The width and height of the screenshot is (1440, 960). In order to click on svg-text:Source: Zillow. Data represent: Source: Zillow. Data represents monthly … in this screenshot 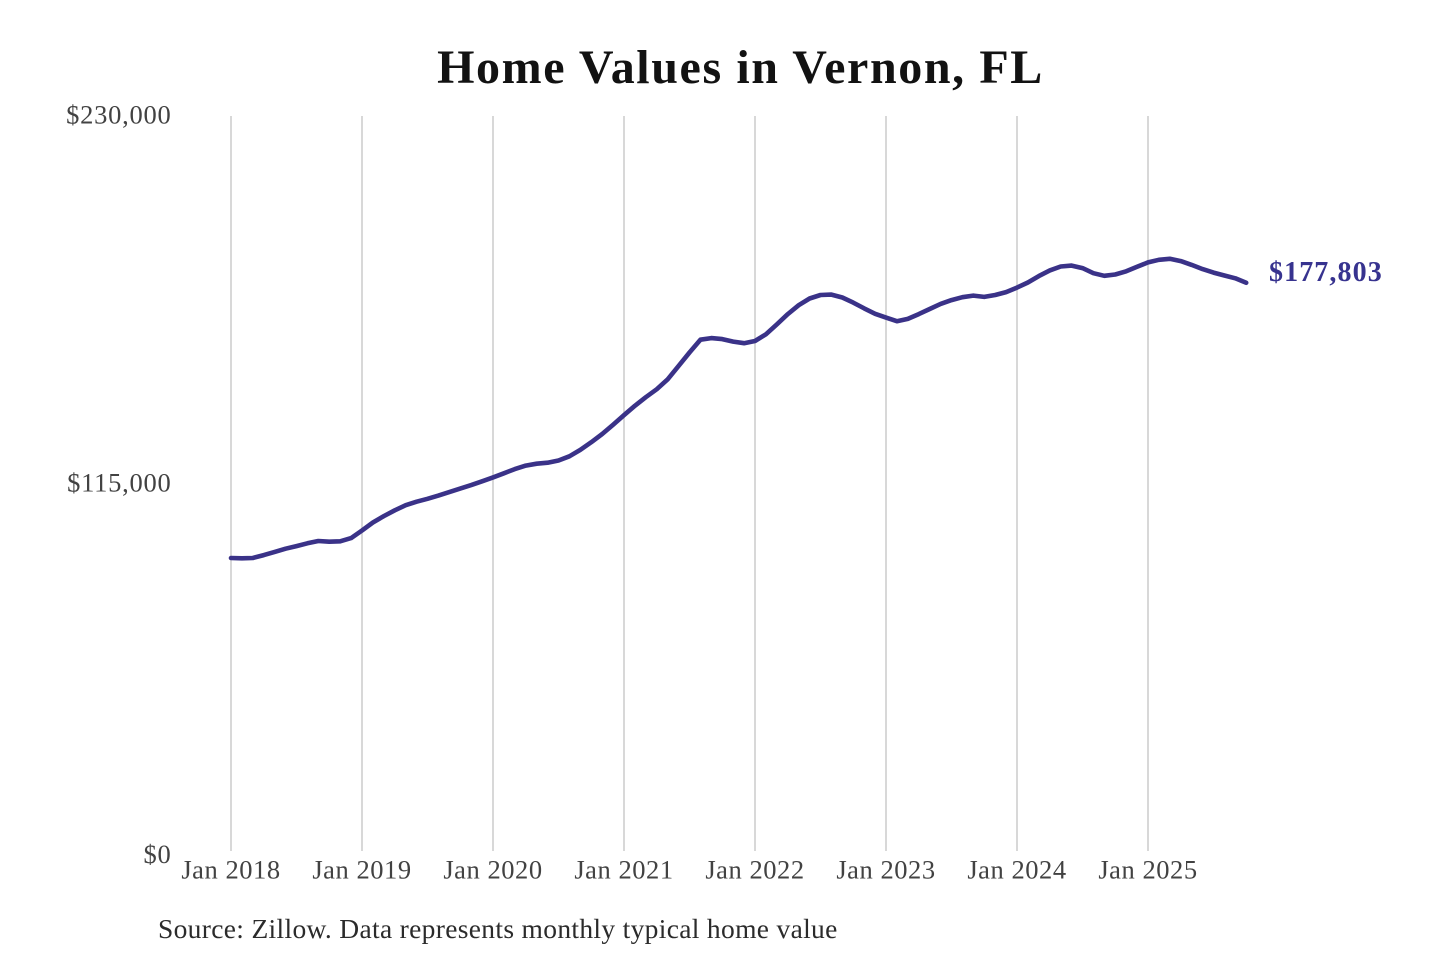, I will do `click(498, 928)`.